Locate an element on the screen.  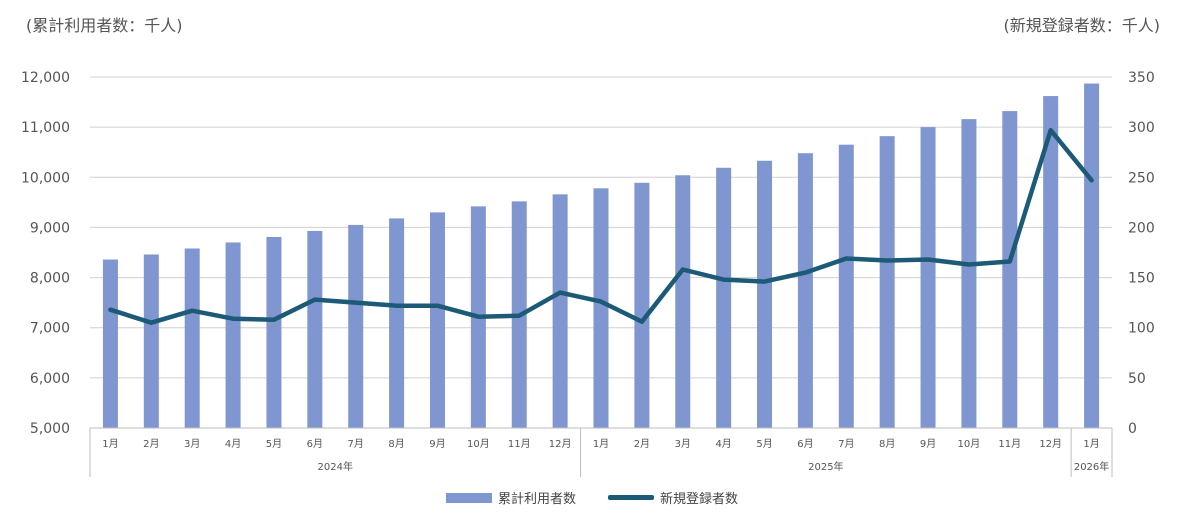
y-right-tick-label: 50 is located at coordinates (1137, 379).